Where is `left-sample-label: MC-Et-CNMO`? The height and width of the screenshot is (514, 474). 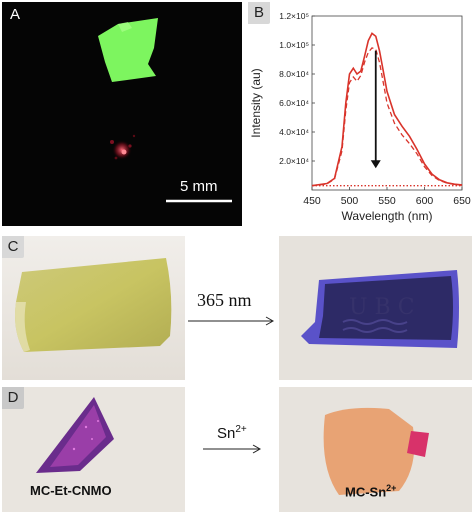 left-sample-label: MC-Et-CNMO is located at coordinates (71, 490).